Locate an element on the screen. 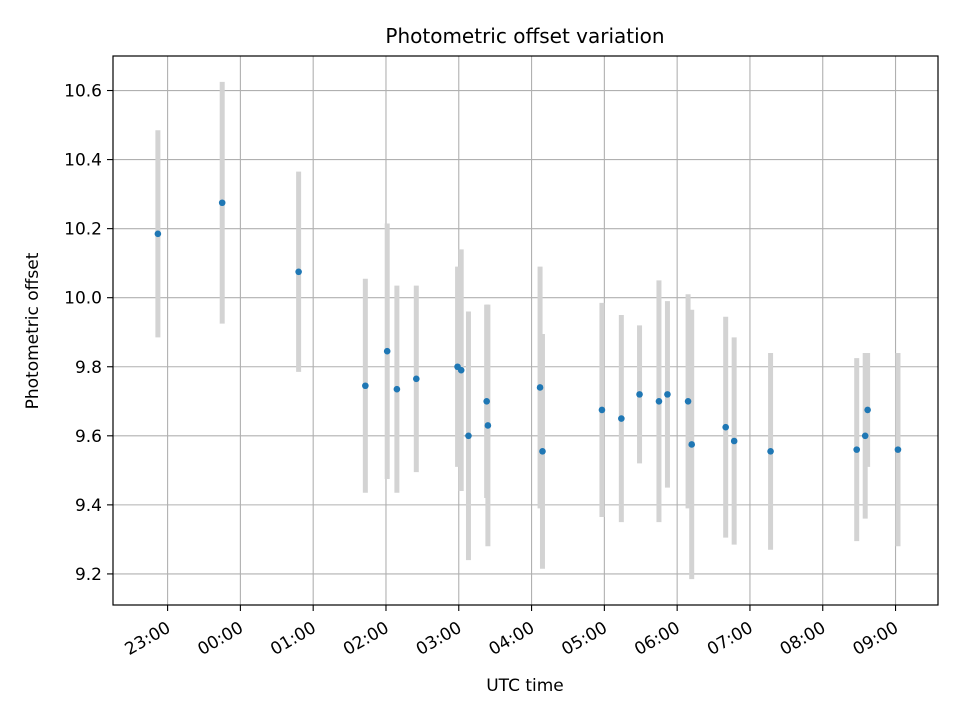  y-axis-label: Photometric offset is located at coordinates (33, 330).